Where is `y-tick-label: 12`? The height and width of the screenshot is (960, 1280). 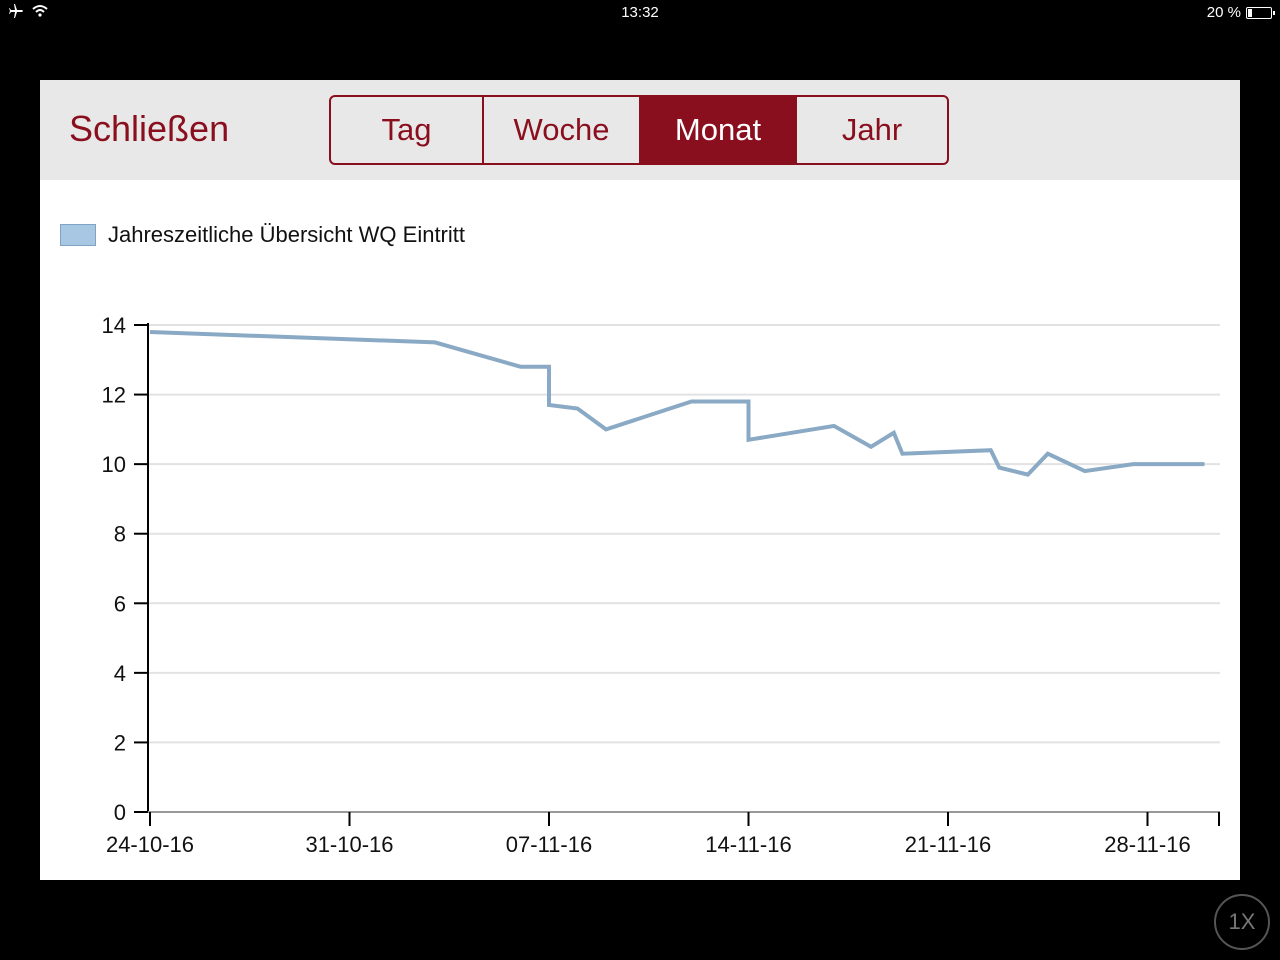
y-tick-label: 12 is located at coordinates (114, 395).